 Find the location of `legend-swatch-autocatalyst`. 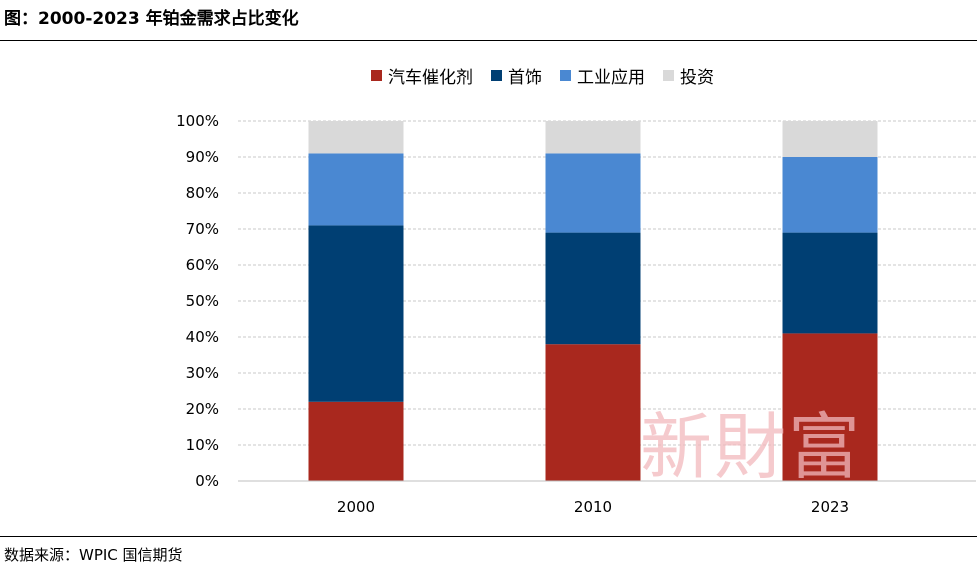

legend-swatch-autocatalyst is located at coordinates (376, 75).